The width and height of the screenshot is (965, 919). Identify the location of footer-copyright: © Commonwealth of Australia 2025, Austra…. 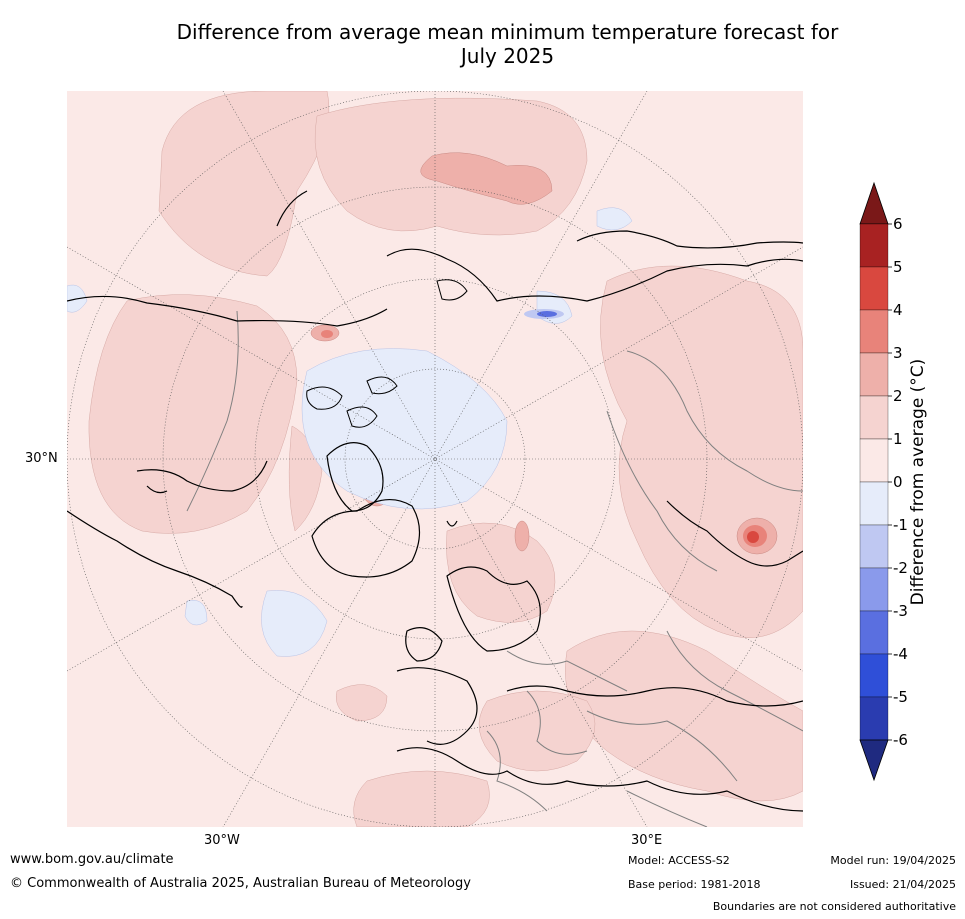
(240, 883).